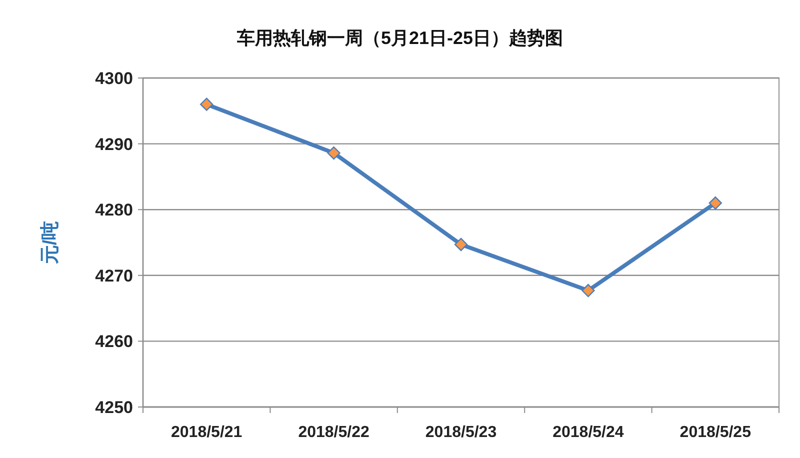  Describe the element at coordinates (206, 432) in the screenshot. I see `x-tick-label: 2018/5/21` at that location.